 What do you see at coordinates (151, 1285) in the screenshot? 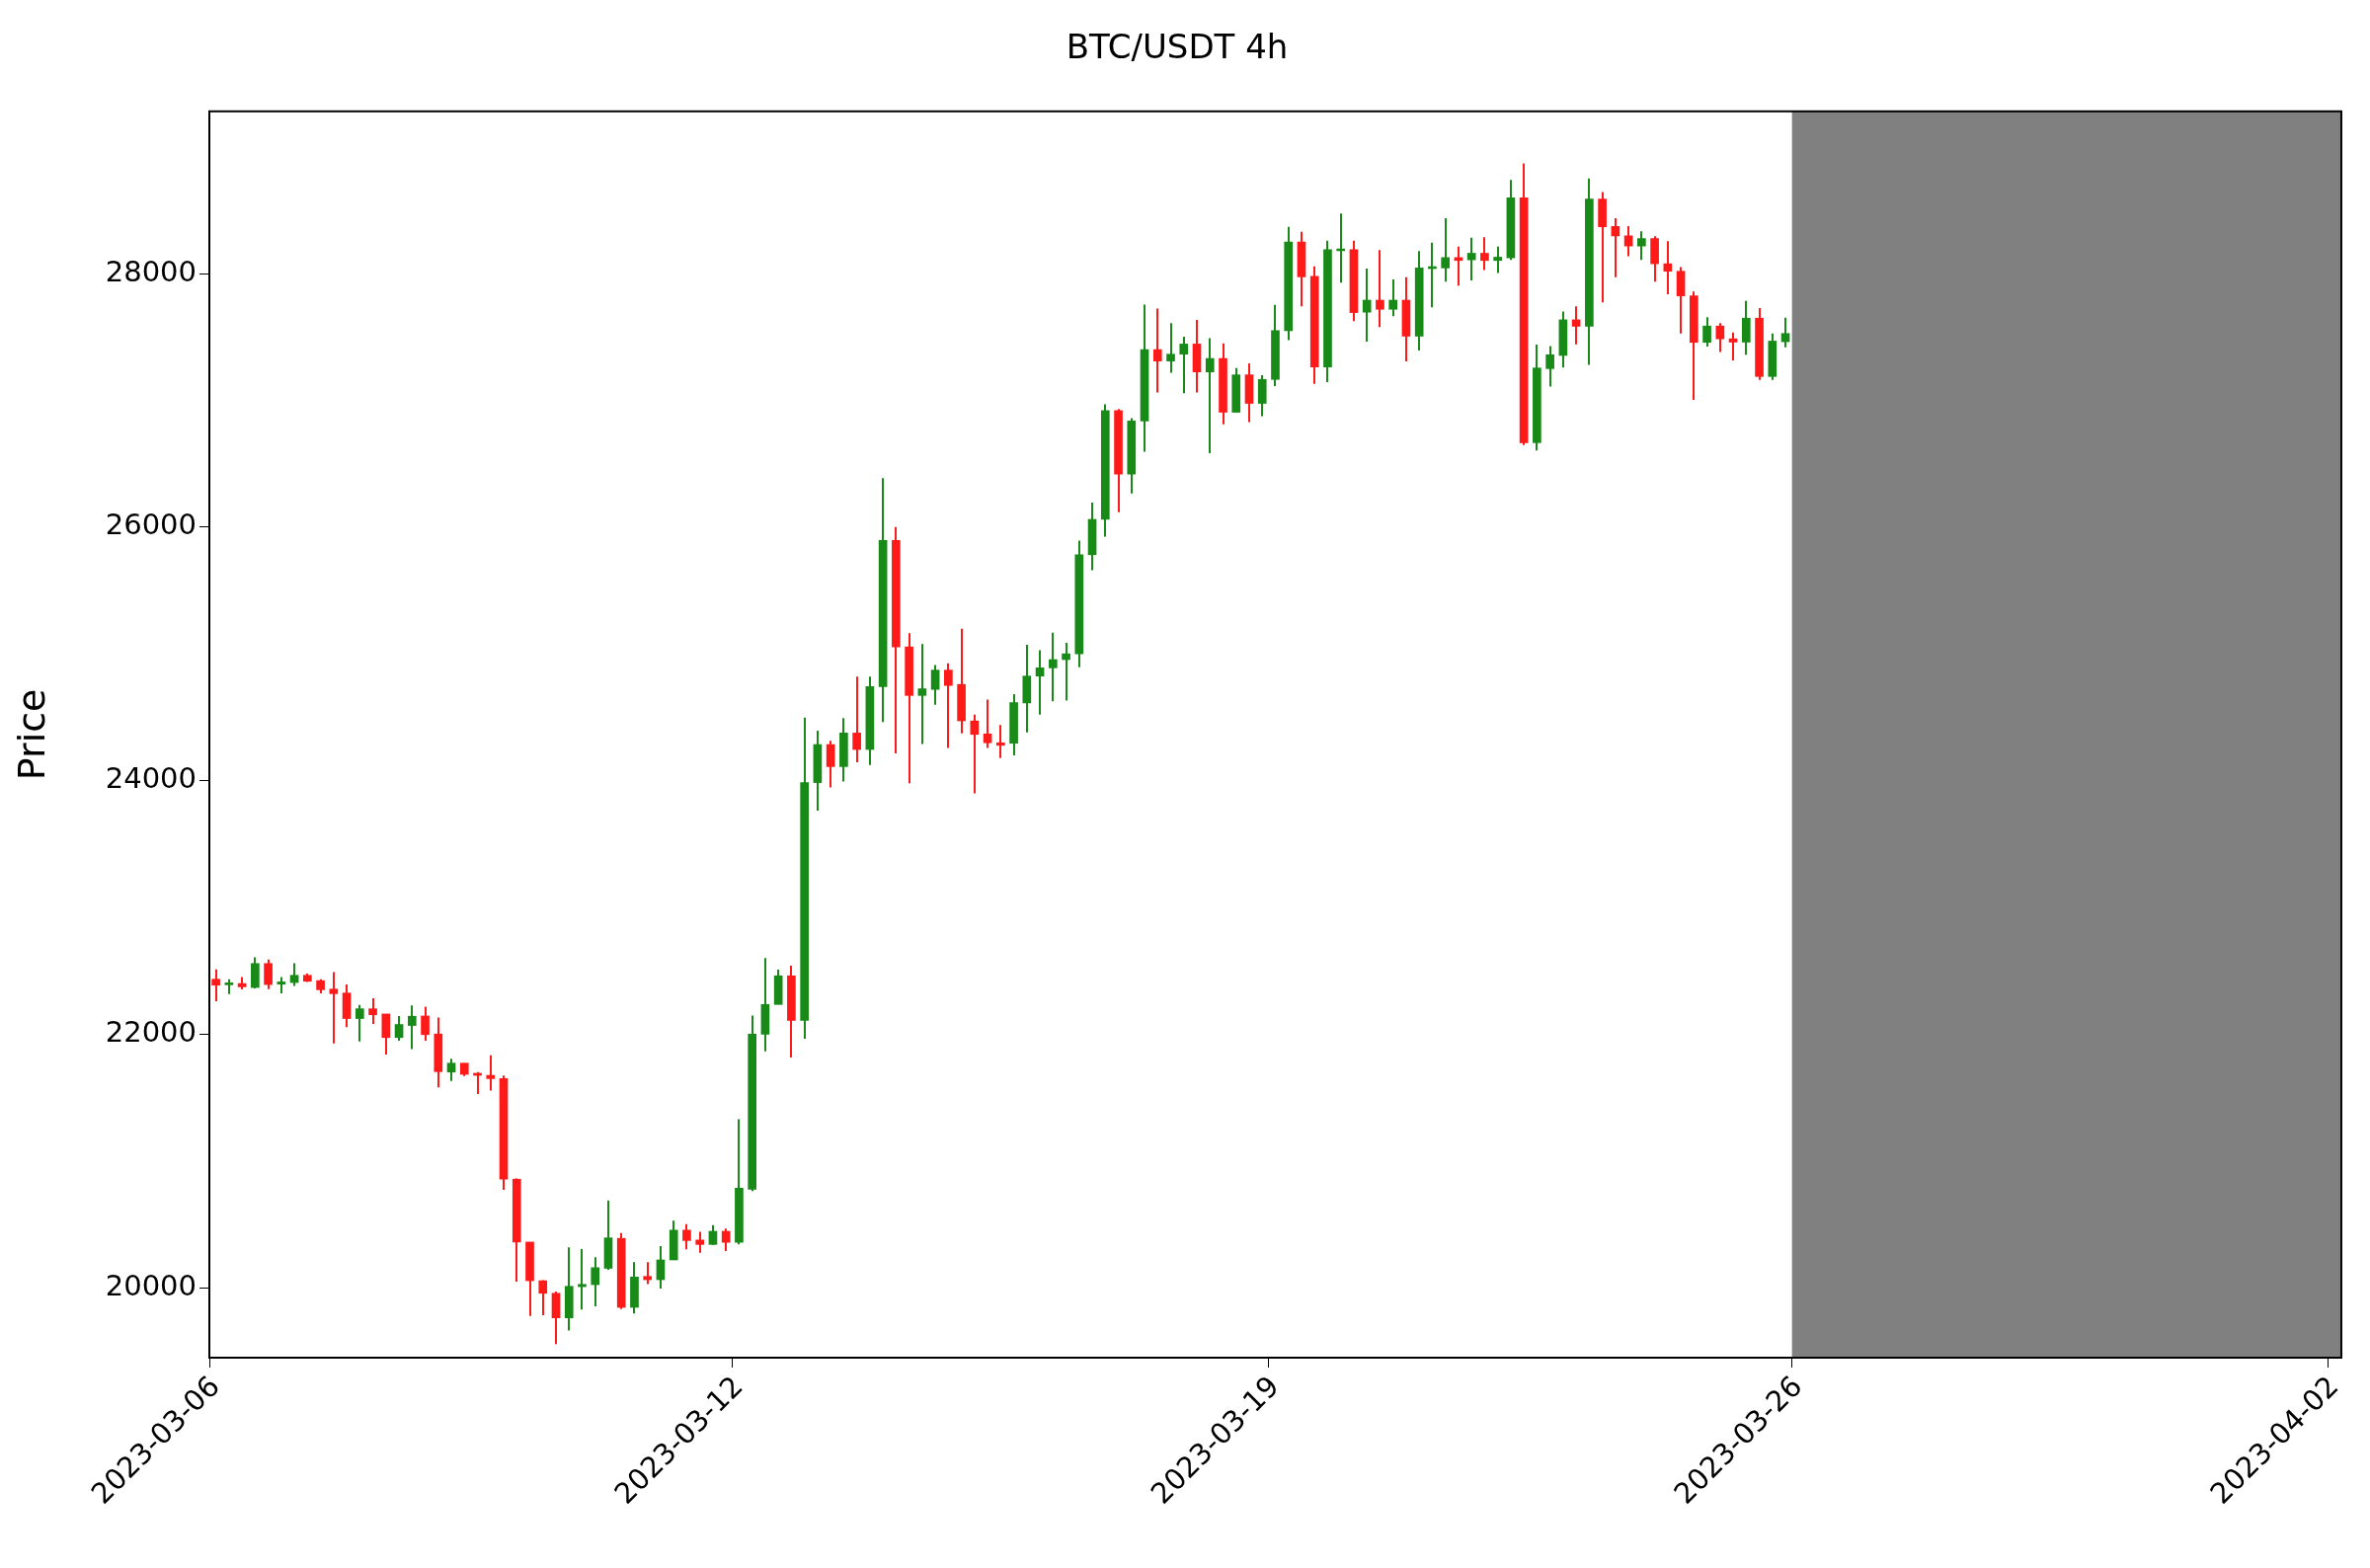
I see `y-tick-label: 20000` at bounding box center [151, 1285].